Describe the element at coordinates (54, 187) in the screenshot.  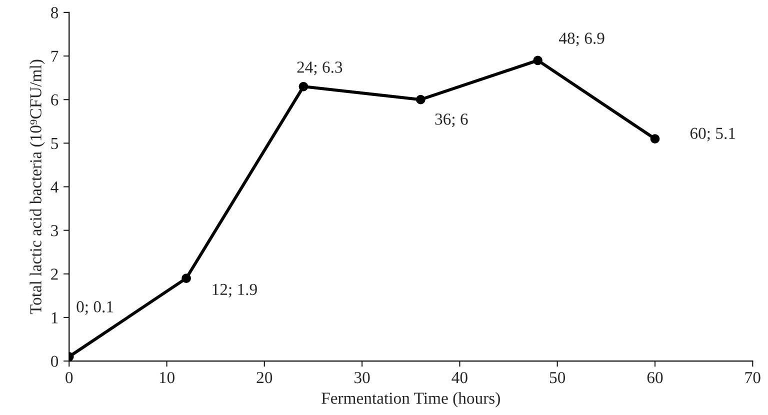
I see `y-tick-label: 4` at that location.